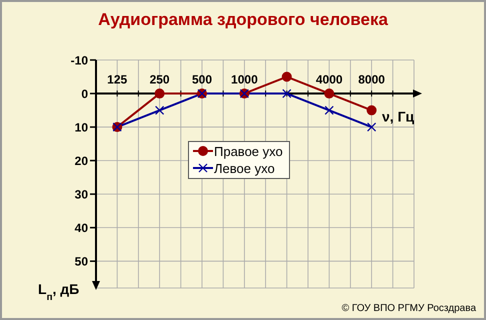  What do you see at coordinates (81, 194) in the screenshot?
I see `y-tick-label: 30` at bounding box center [81, 194].